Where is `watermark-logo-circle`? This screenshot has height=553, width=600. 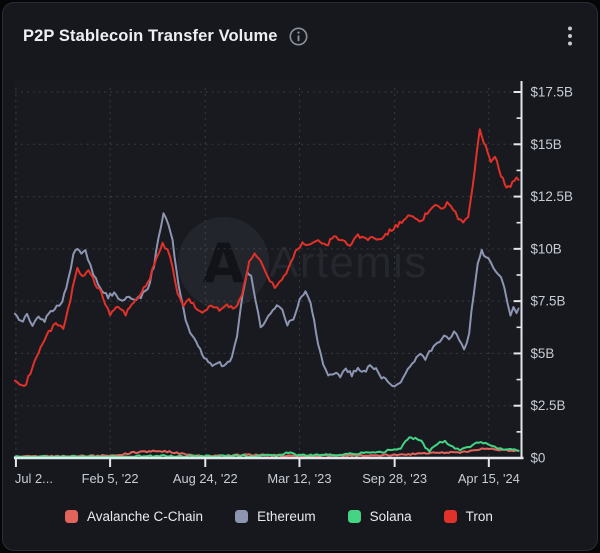 watermark-logo-circle is located at coordinates (223, 263).